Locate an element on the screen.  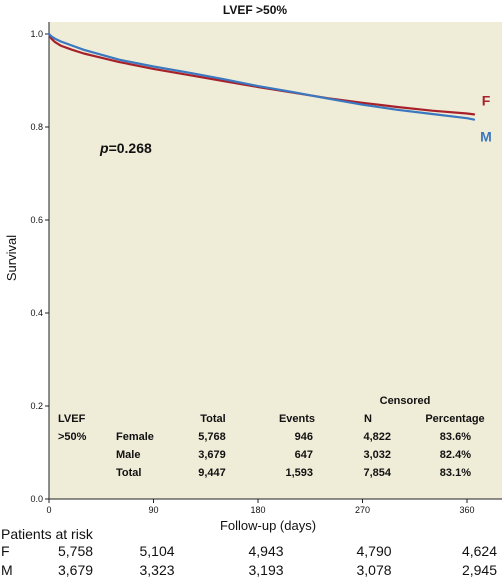
table-cell: 1,593 is located at coordinates (299, 473).